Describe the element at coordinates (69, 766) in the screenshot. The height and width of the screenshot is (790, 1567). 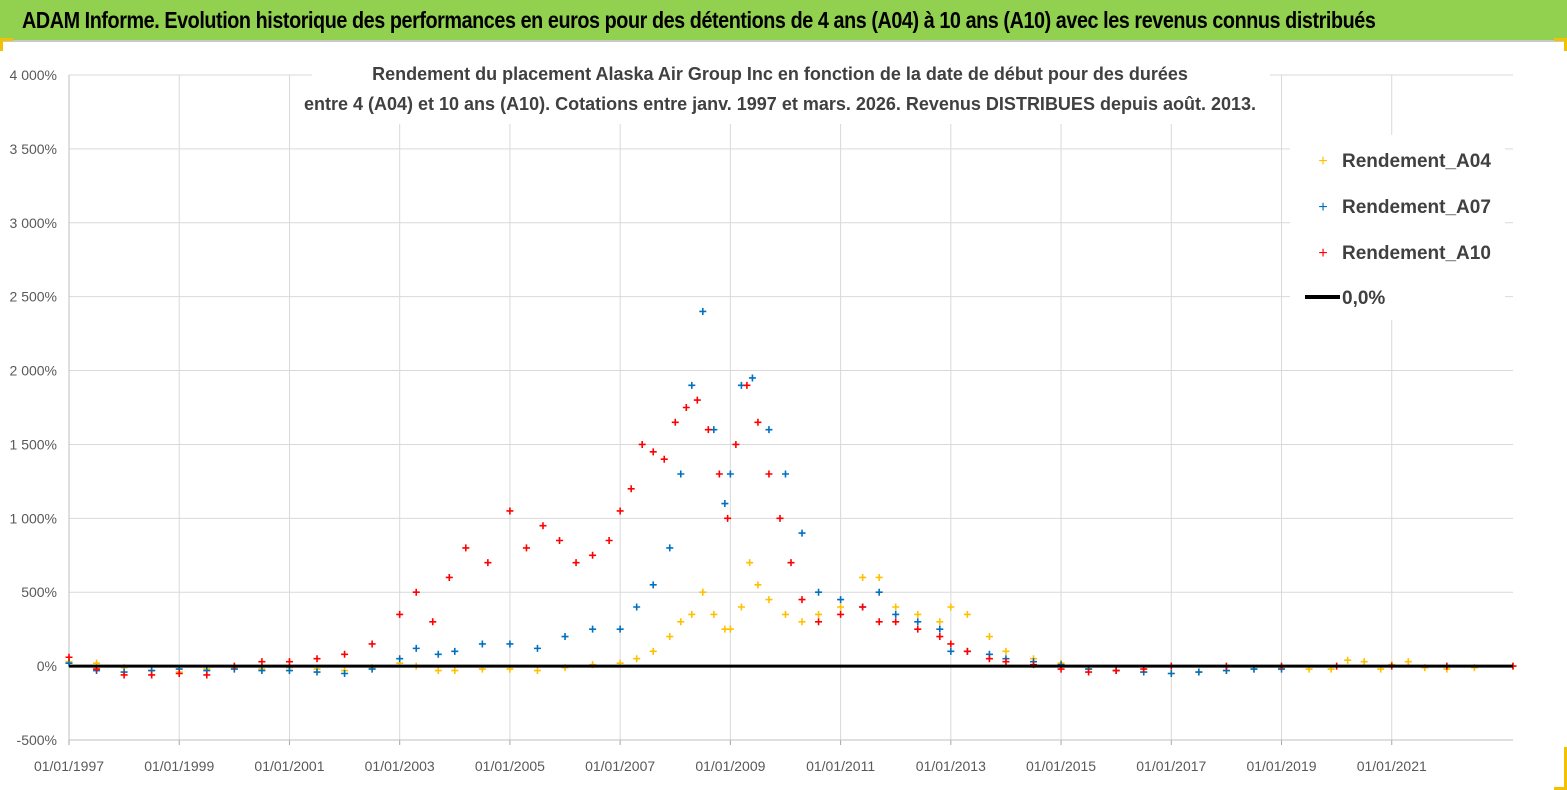
I see `x-tick-label: 01/01/1997` at that location.